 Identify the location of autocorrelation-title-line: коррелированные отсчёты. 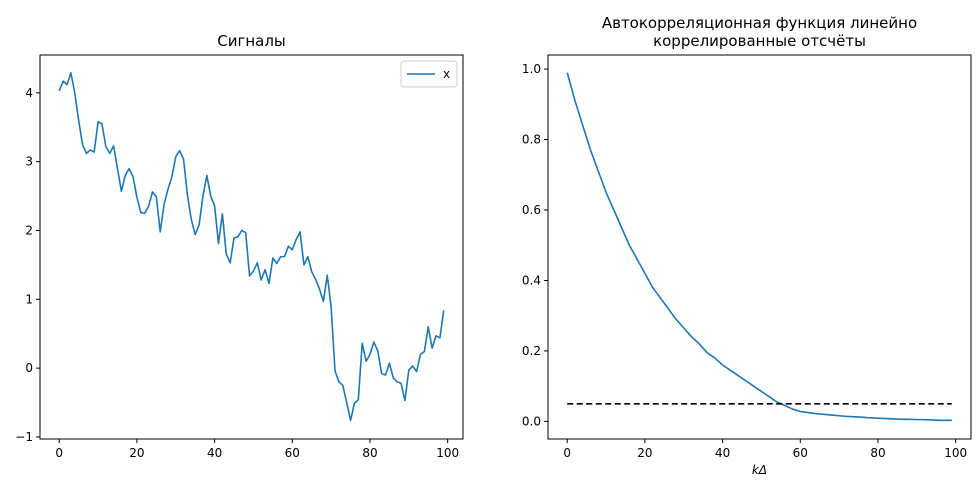
(759, 41).